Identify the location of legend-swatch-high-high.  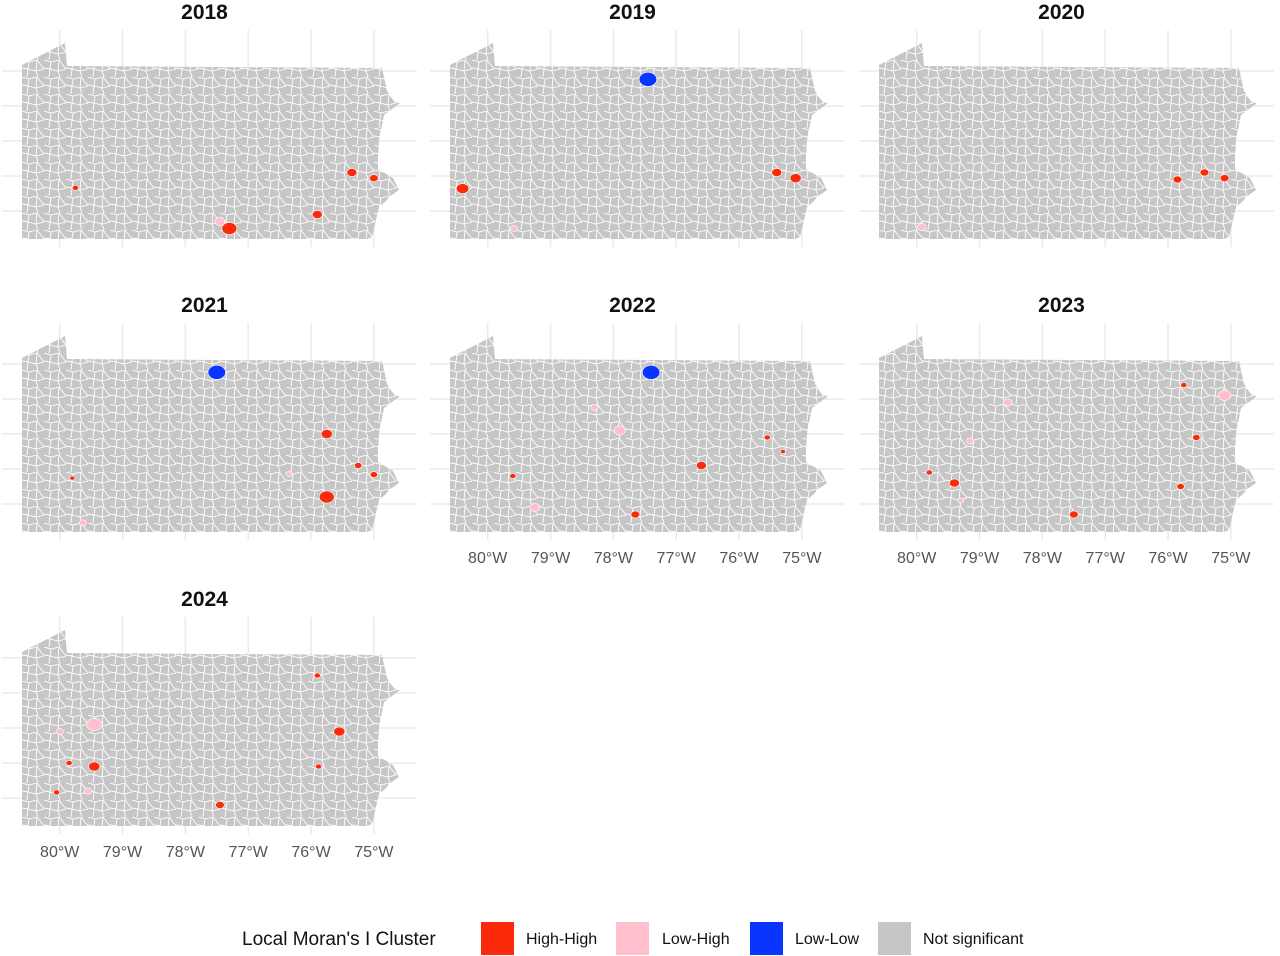
(497, 938).